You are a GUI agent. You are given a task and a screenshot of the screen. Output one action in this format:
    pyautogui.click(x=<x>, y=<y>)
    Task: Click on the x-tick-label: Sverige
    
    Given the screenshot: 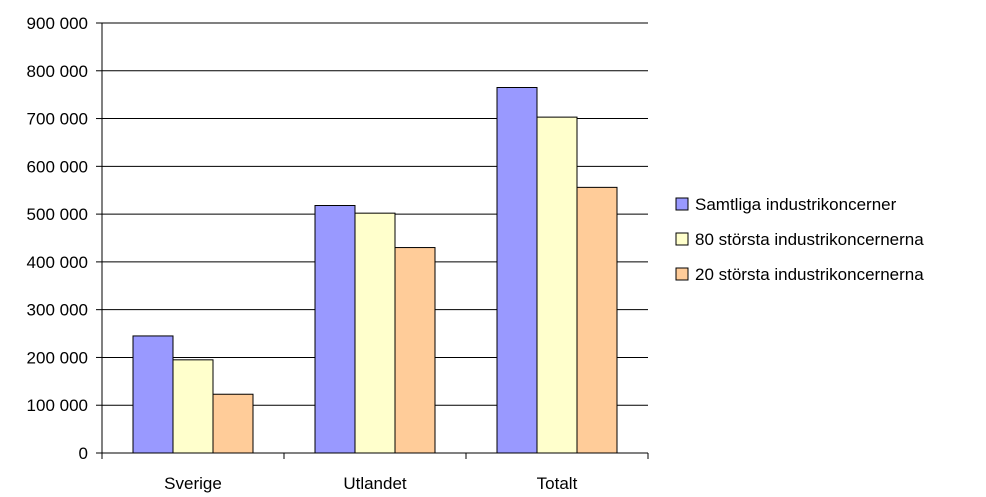 What is the action you would take?
    pyautogui.click(x=193, y=483)
    